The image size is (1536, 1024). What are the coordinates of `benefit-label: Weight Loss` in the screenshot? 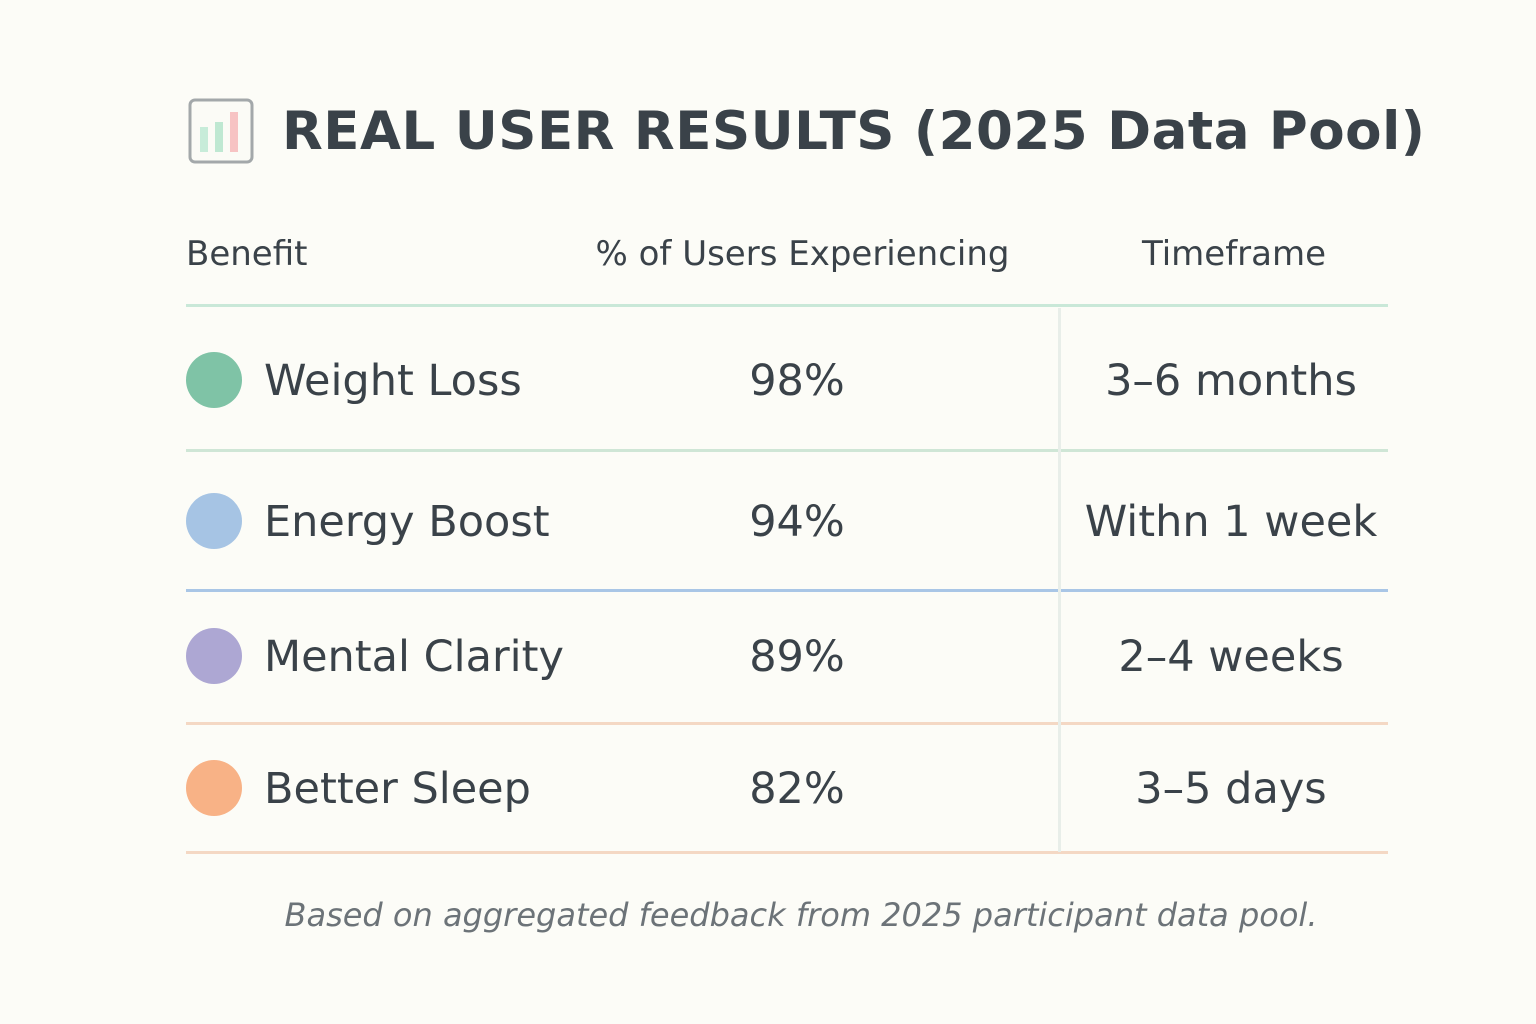 It's located at (393, 381).